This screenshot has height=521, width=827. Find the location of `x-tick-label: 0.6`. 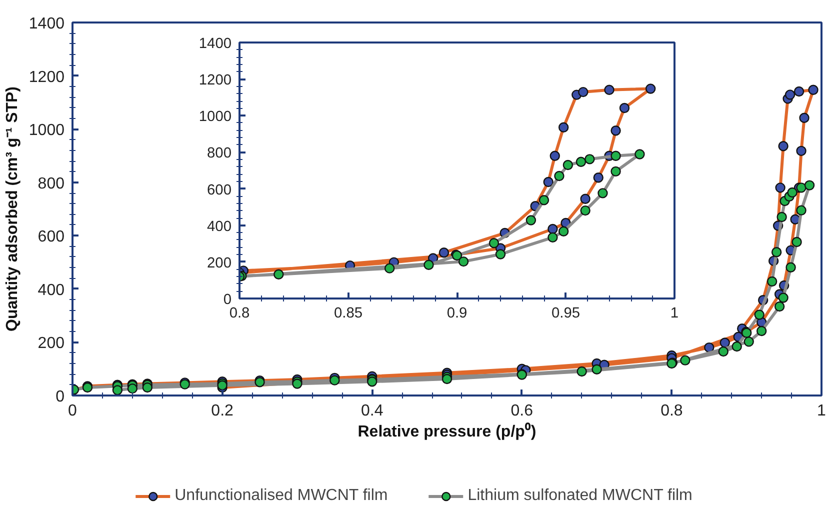

x-tick-label: 0.6 is located at coordinates (522, 411).